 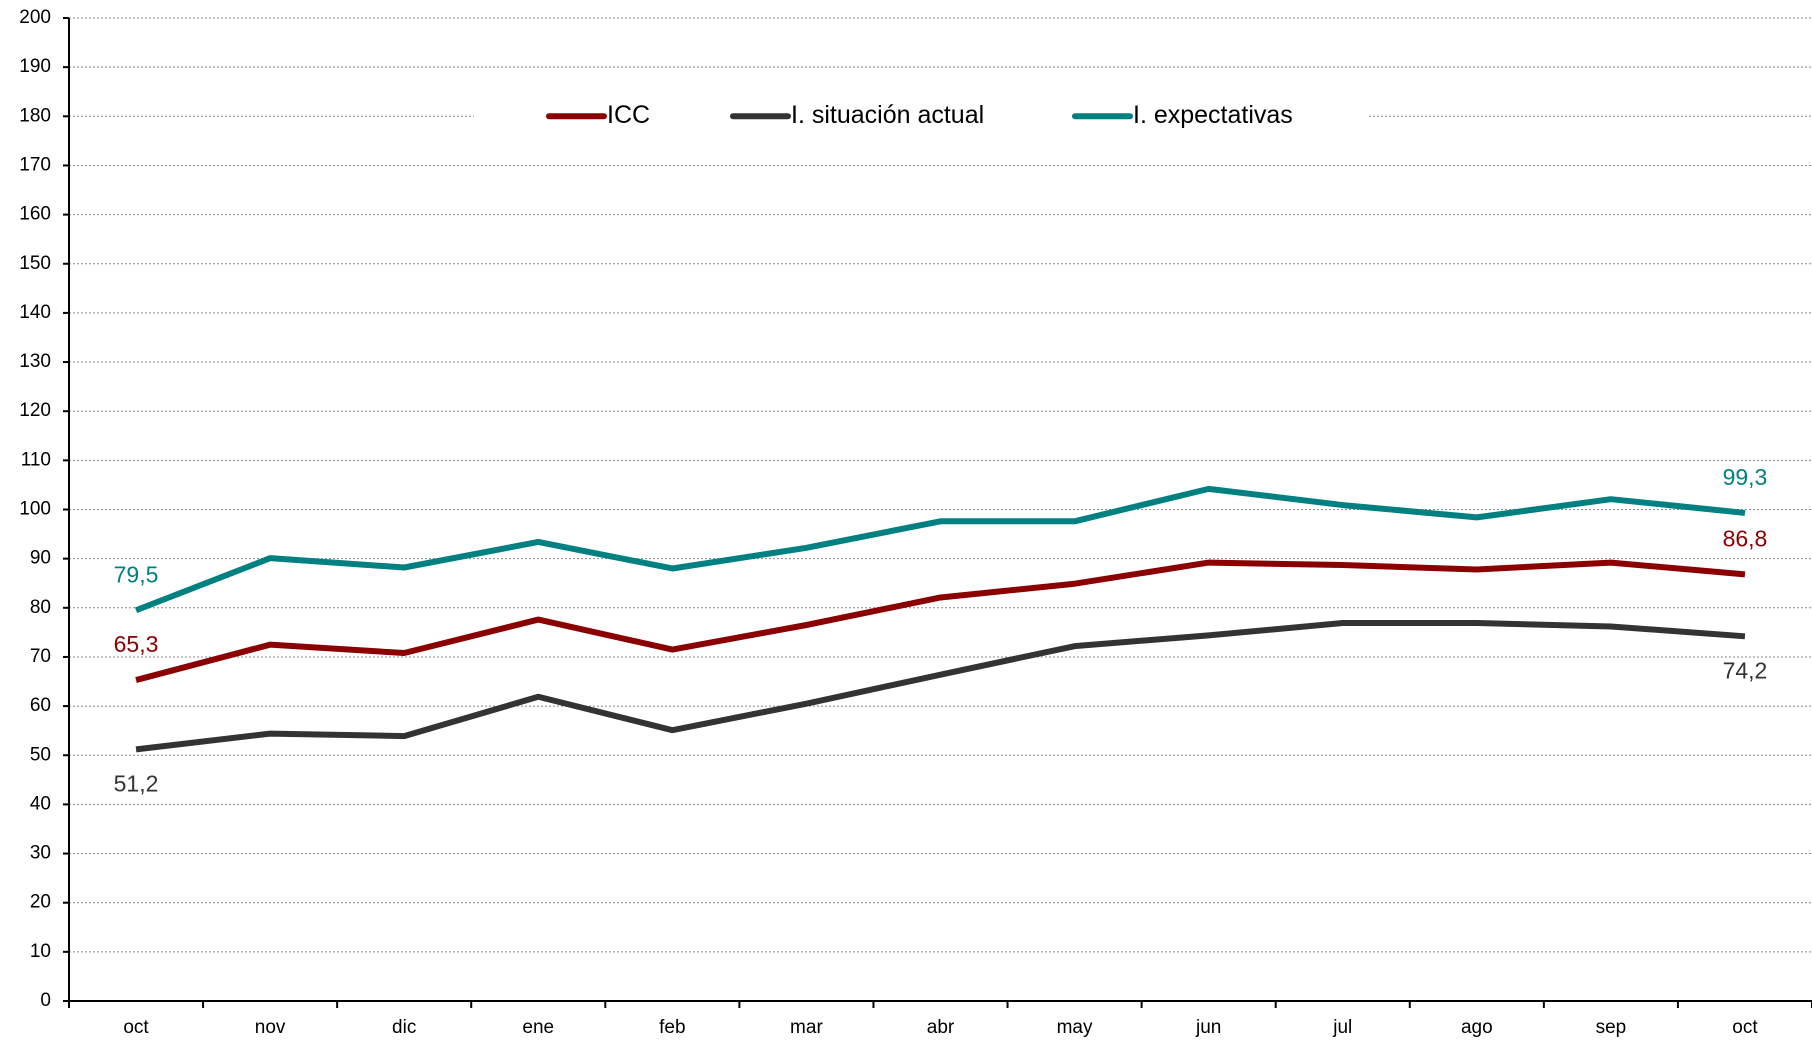 I want to click on x-tick-label: sep, so click(x=1611, y=1027).